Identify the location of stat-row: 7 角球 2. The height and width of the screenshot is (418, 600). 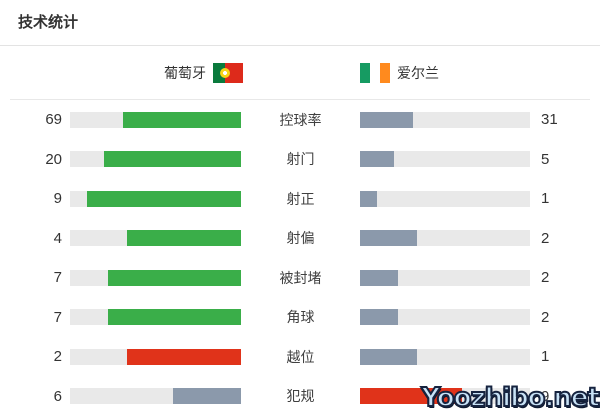
(300, 318).